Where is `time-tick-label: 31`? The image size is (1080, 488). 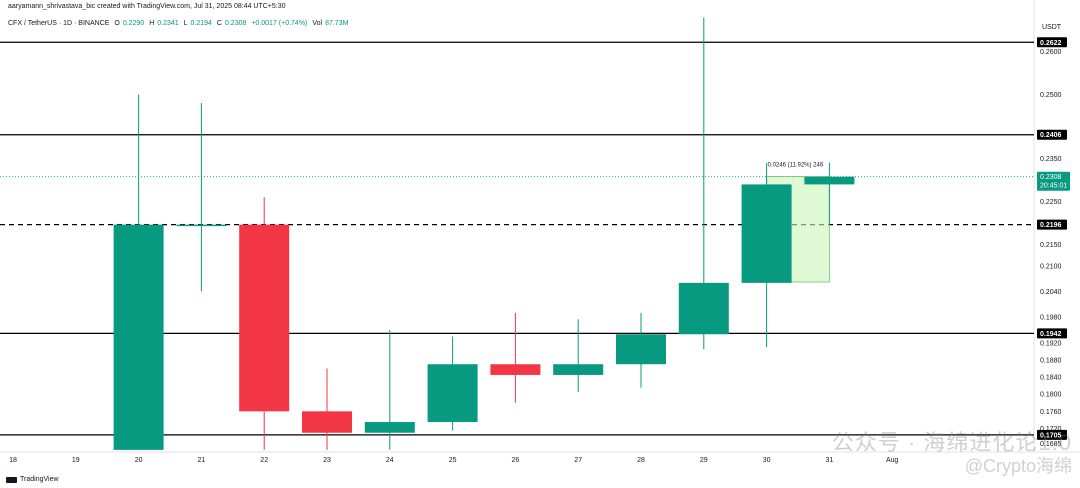 time-tick-label: 31 is located at coordinates (830, 460).